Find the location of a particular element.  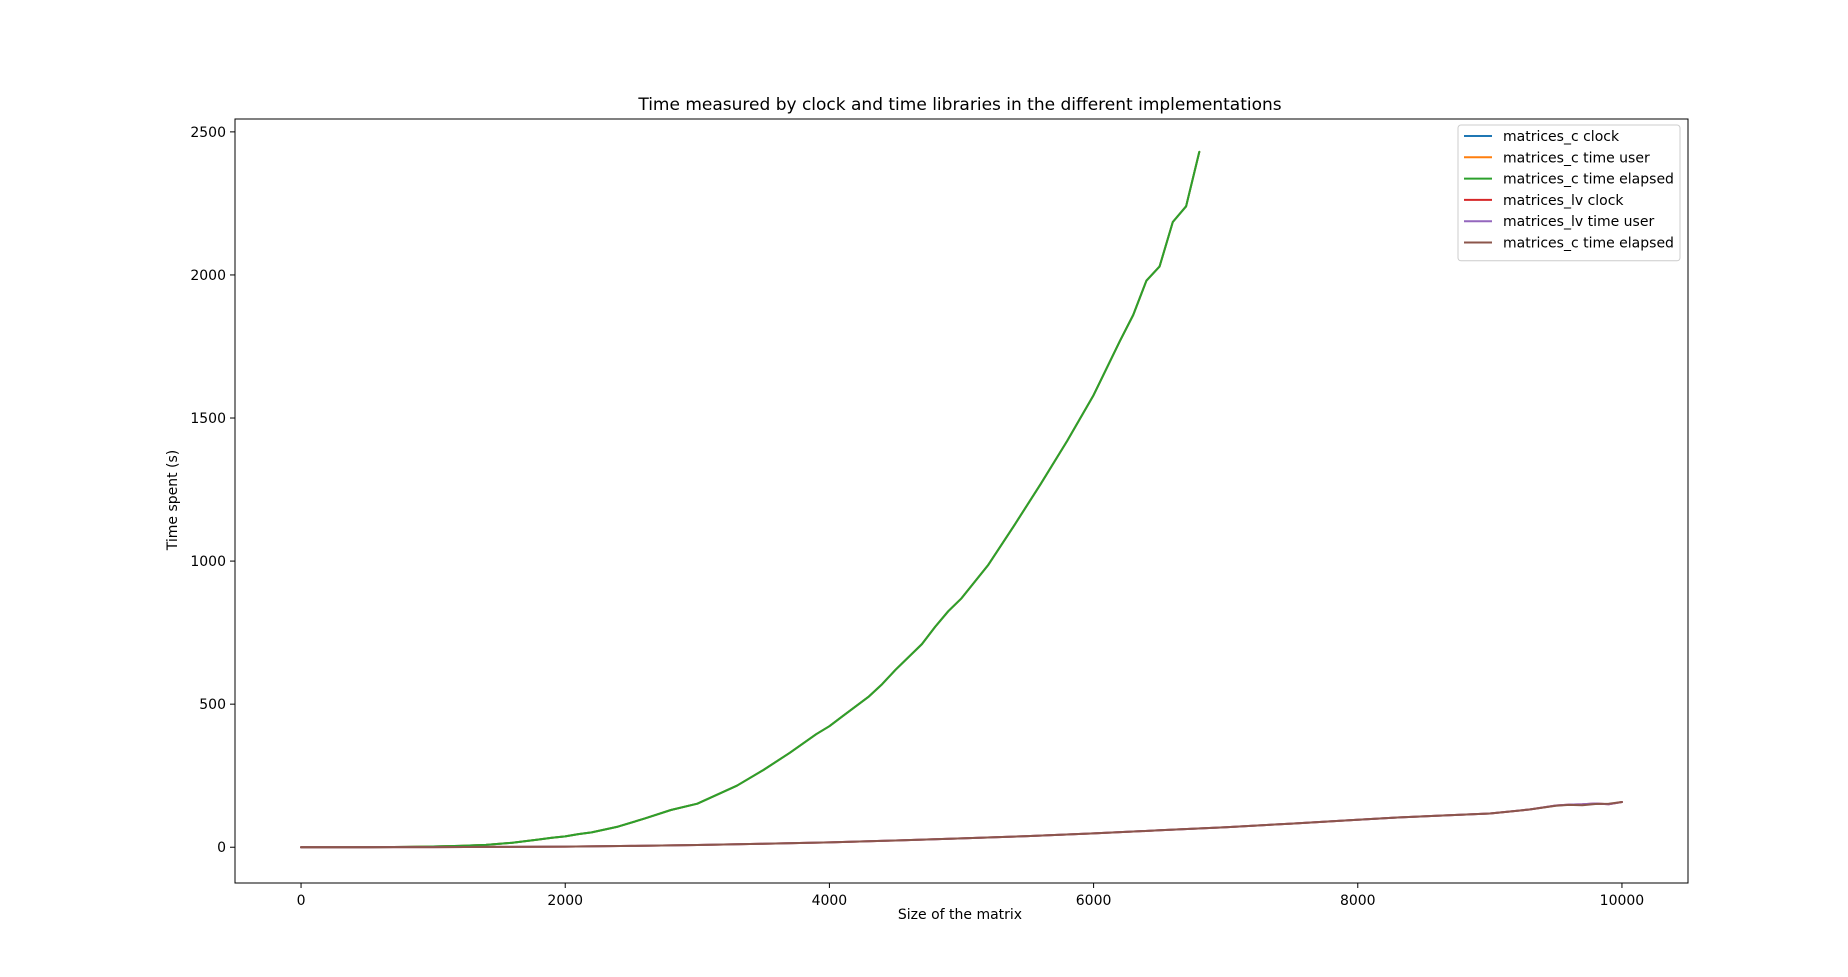

x-tick-label-2: 4000 is located at coordinates (830, 901).